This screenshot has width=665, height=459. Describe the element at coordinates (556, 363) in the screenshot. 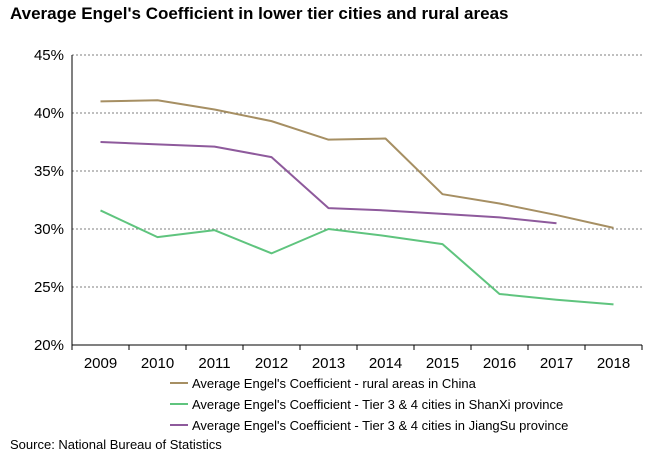

I see `x-tick-label: 2017` at that location.